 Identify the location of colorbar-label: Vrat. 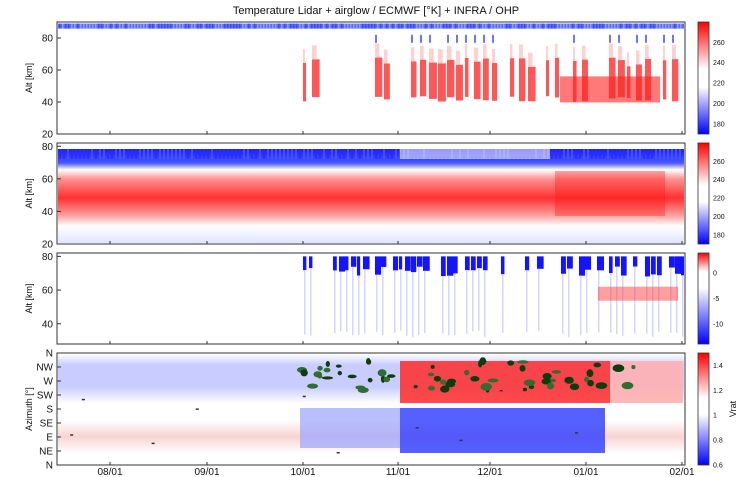
(733, 408).